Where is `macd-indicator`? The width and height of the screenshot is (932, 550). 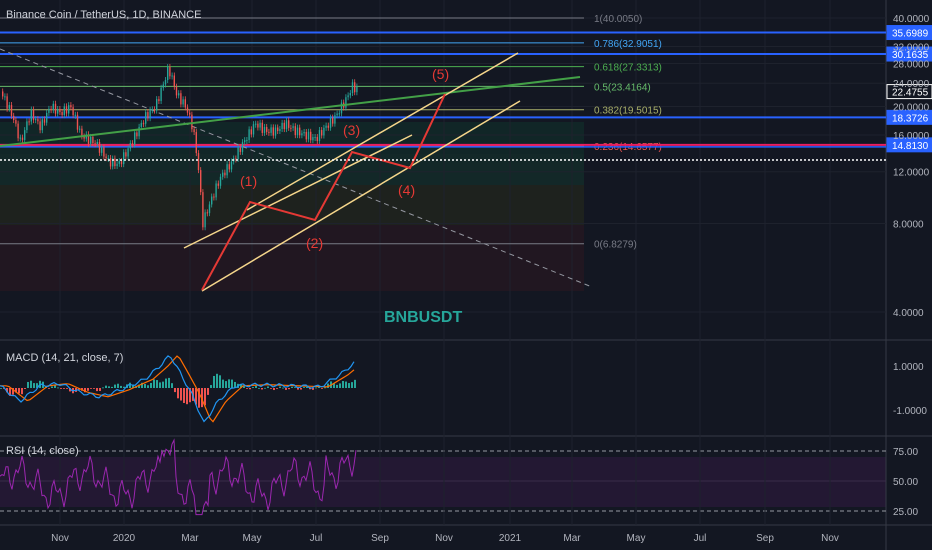
macd-indicator is located at coordinates (178, 389).